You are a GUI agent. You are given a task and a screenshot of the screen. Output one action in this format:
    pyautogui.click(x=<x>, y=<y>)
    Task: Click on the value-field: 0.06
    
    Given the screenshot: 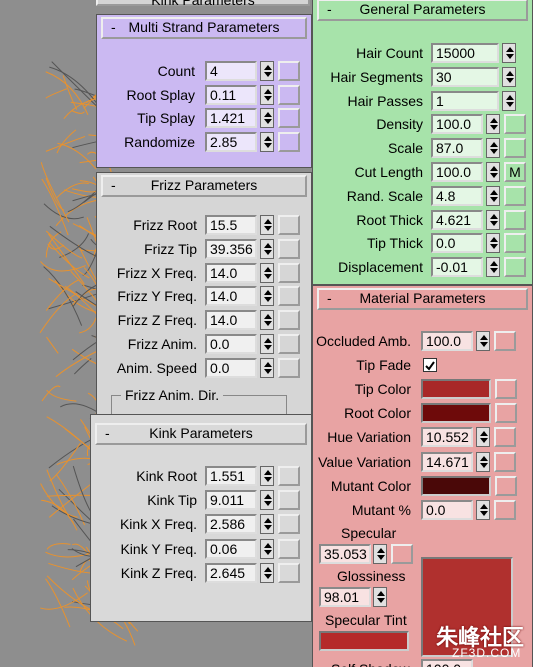 What is the action you would take?
    pyautogui.click(x=231, y=548)
    